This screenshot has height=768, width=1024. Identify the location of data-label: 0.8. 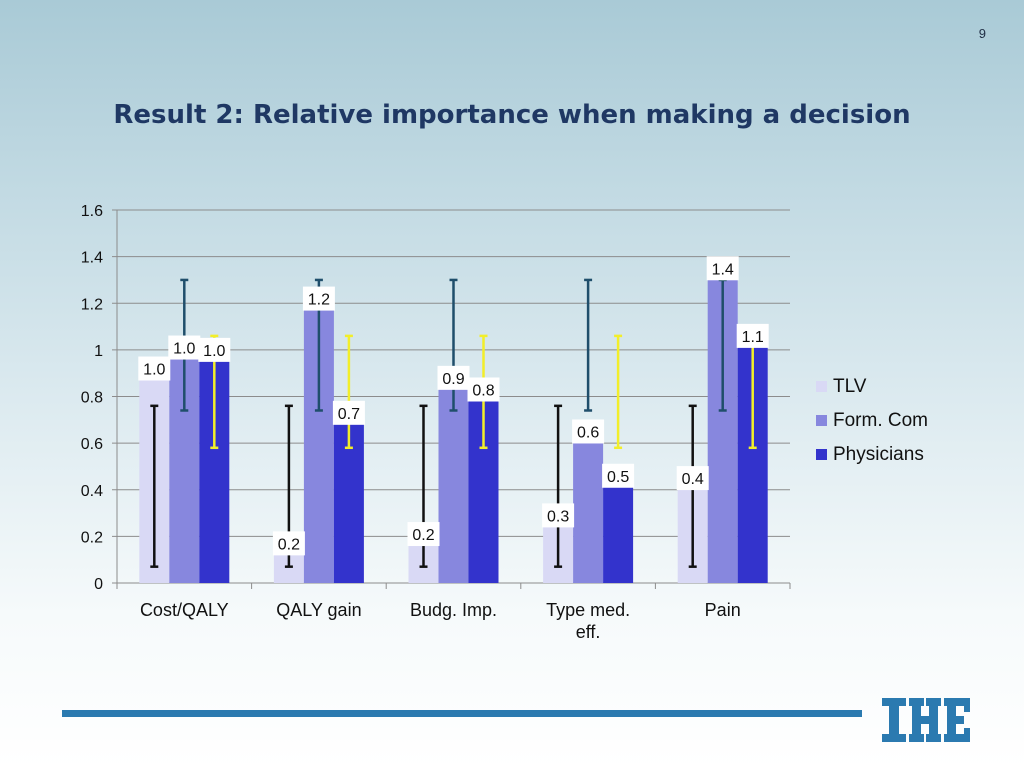
(483, 391).